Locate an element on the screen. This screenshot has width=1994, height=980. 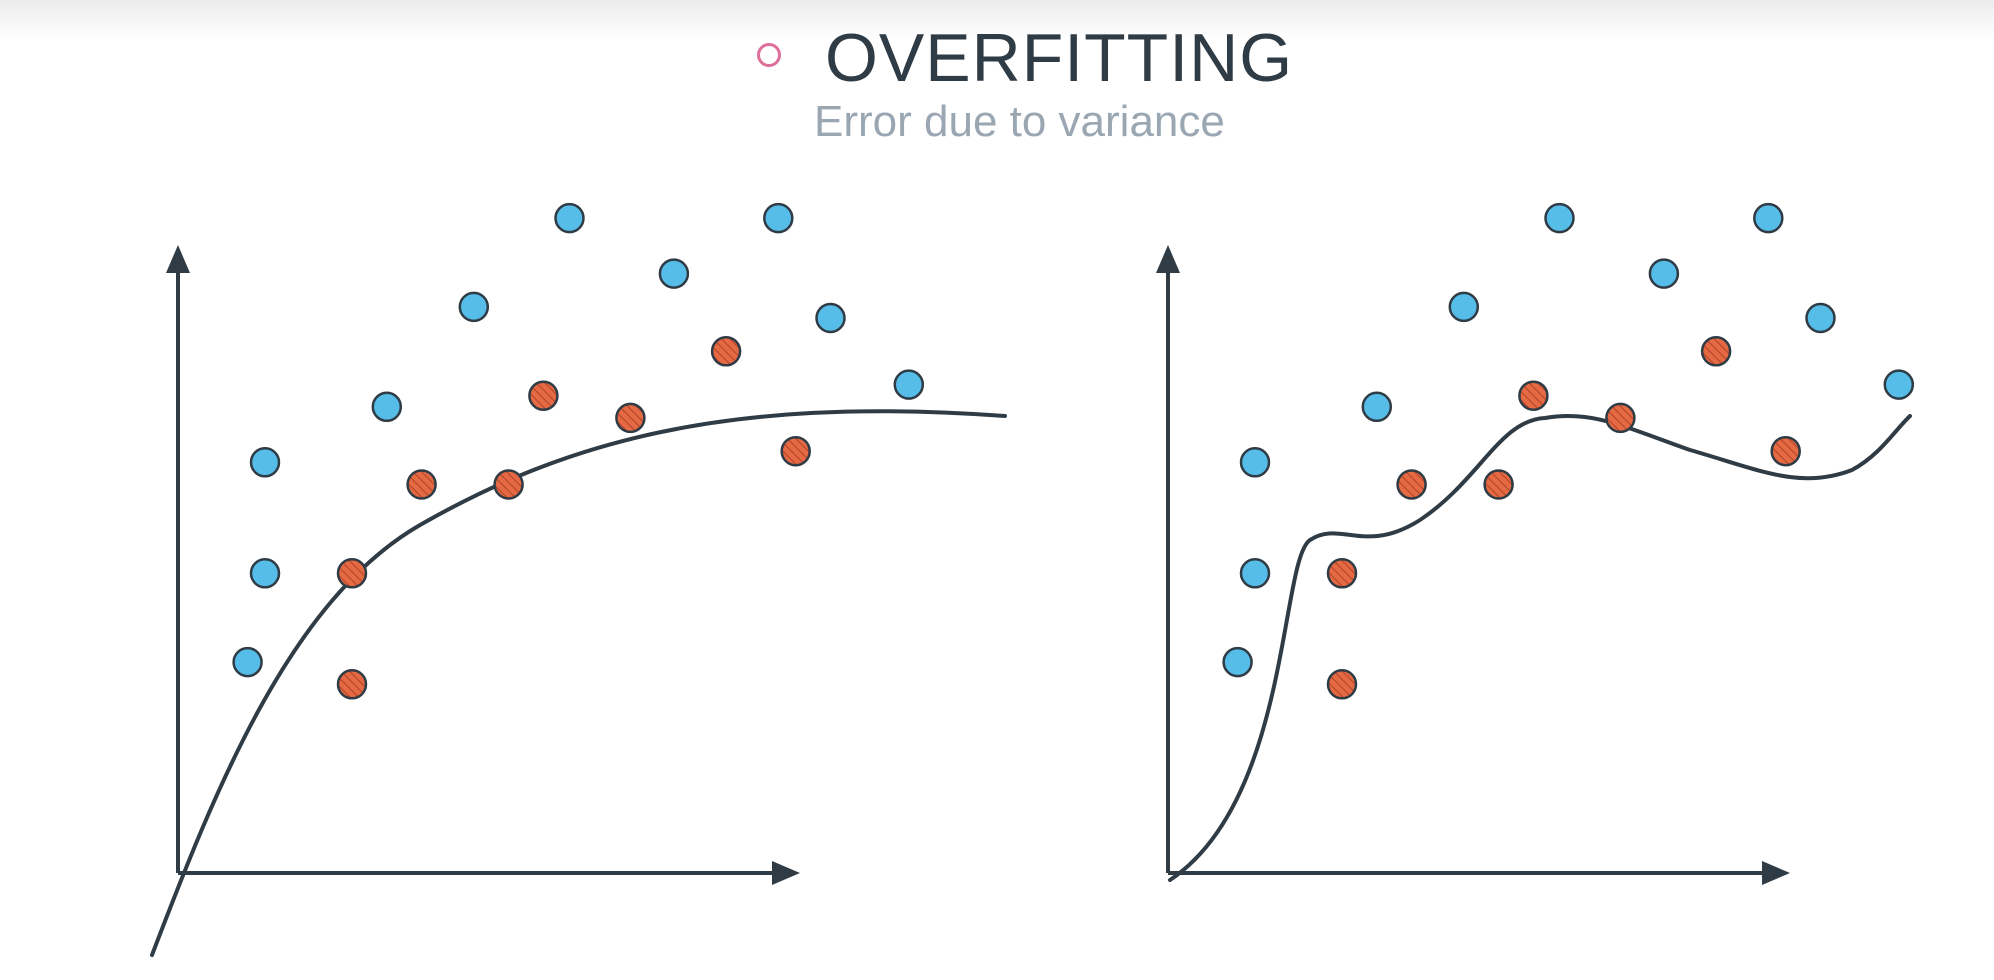
top-shade is located at coordinates (997, 20).